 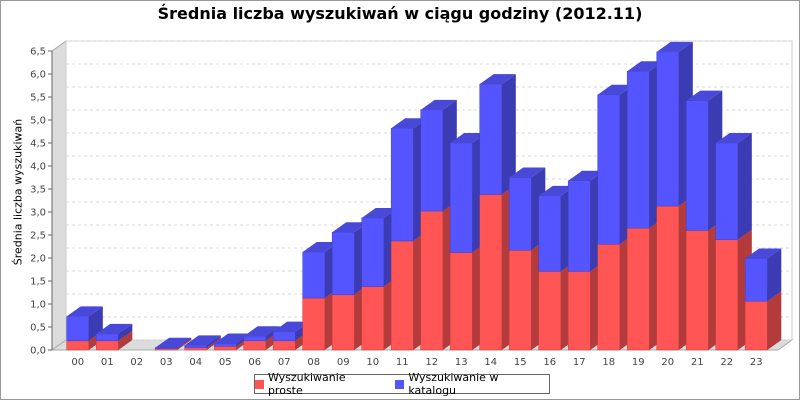 What do you see at coordinates (59, 195) in the screenshot?
I see `chart-side-wall` at bounding box center [59, 195].